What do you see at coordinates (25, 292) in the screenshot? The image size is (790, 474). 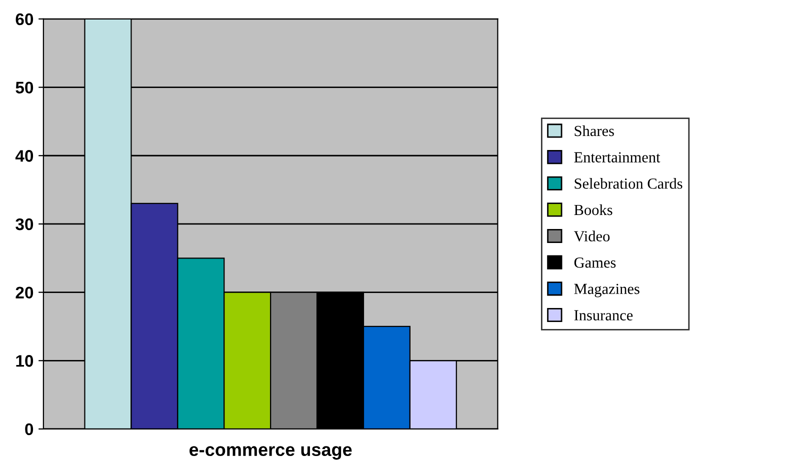 I see `y-tick-label: 20` at bounding box center [25, 292].